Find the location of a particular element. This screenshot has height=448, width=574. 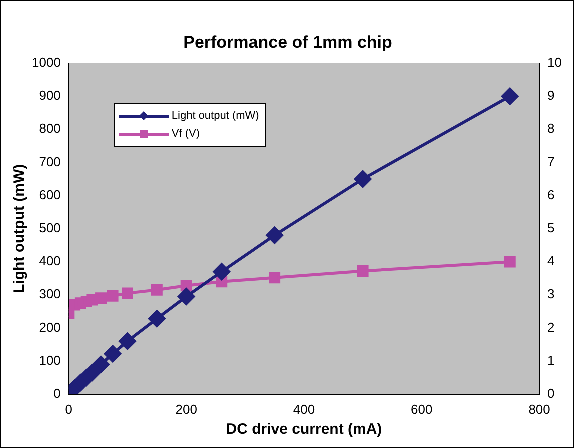

y2-tick-label: 2 is located at coordinates (551, 327).